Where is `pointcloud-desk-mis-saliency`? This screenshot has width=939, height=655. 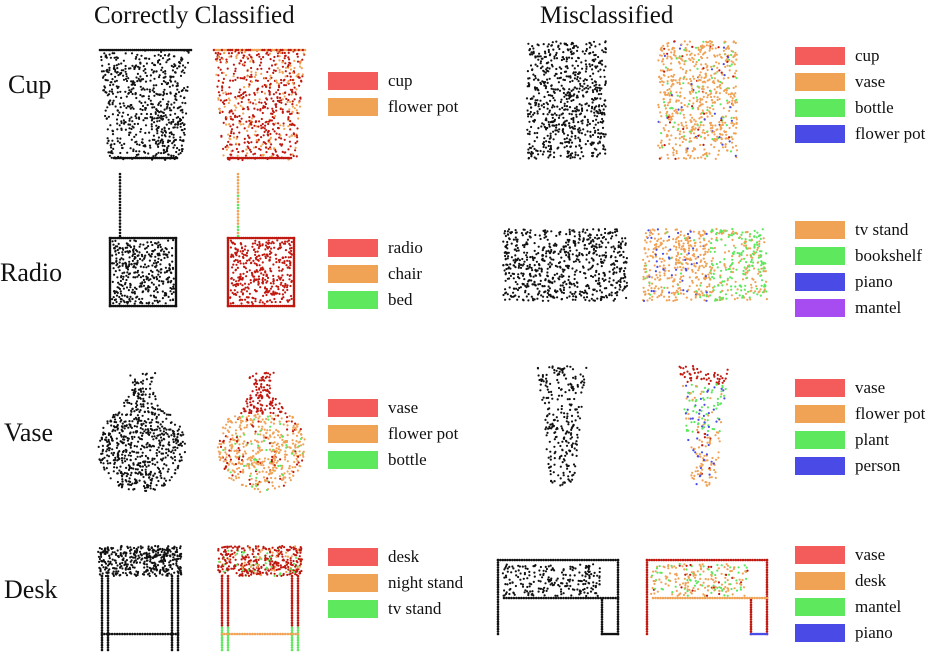 pointcloud-desk-mis-saliency is located at coordinates (707, 597).